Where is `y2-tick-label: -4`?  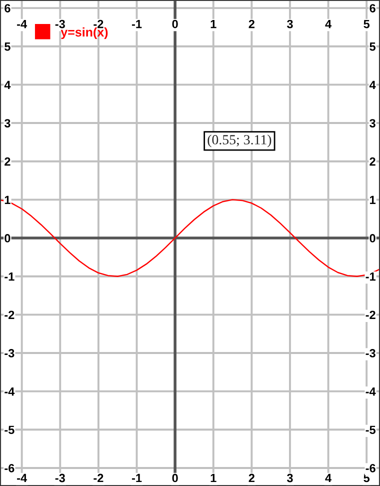 y2-tick-label: -4 is located at coordinates (371, 391).